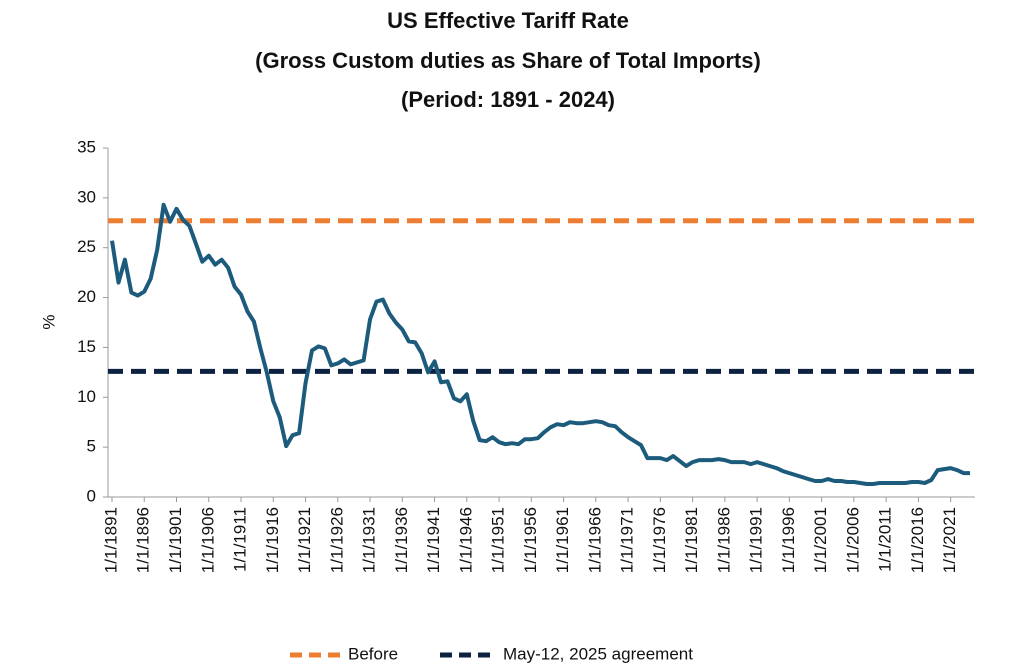  Describe the element at coordinates (885, 539) in the screenshot. I see `x-tick-label: 1/1/2011` at that location.